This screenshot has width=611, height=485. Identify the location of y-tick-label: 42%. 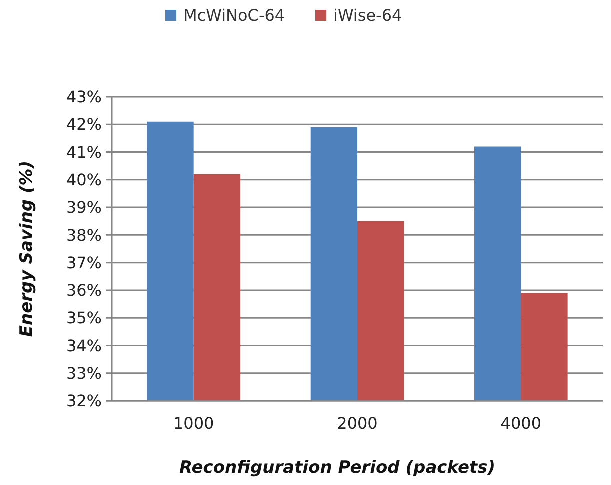
(84, 124).